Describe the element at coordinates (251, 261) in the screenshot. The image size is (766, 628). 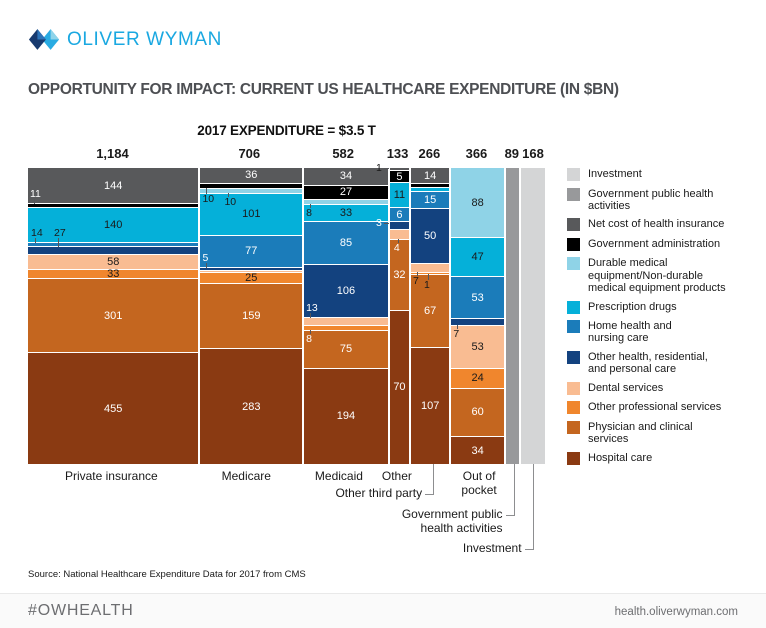
I see `segment-medicare-other_health: 5` at that location.